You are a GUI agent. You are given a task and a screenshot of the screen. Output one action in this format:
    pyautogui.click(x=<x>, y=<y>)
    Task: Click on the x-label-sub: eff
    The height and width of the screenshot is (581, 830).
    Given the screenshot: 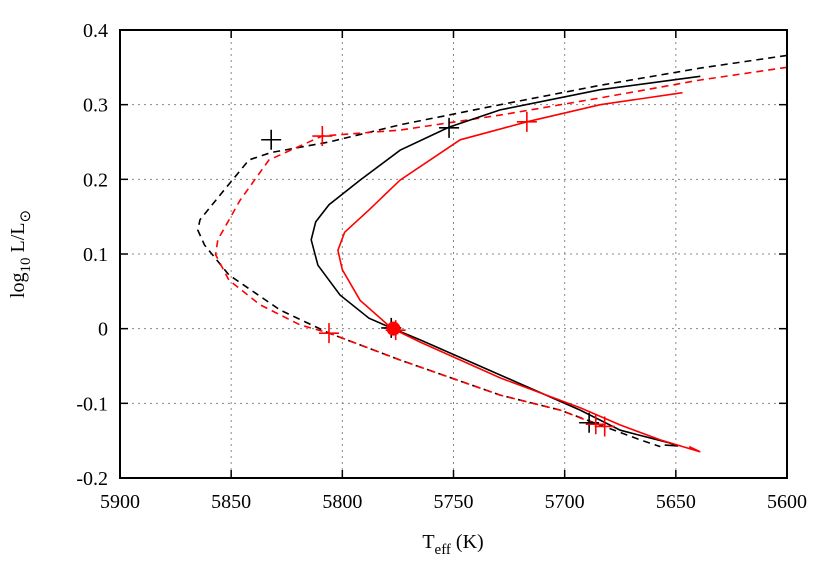 What is the action you would take?
    pyautogui.click(x=443, y=550)
    